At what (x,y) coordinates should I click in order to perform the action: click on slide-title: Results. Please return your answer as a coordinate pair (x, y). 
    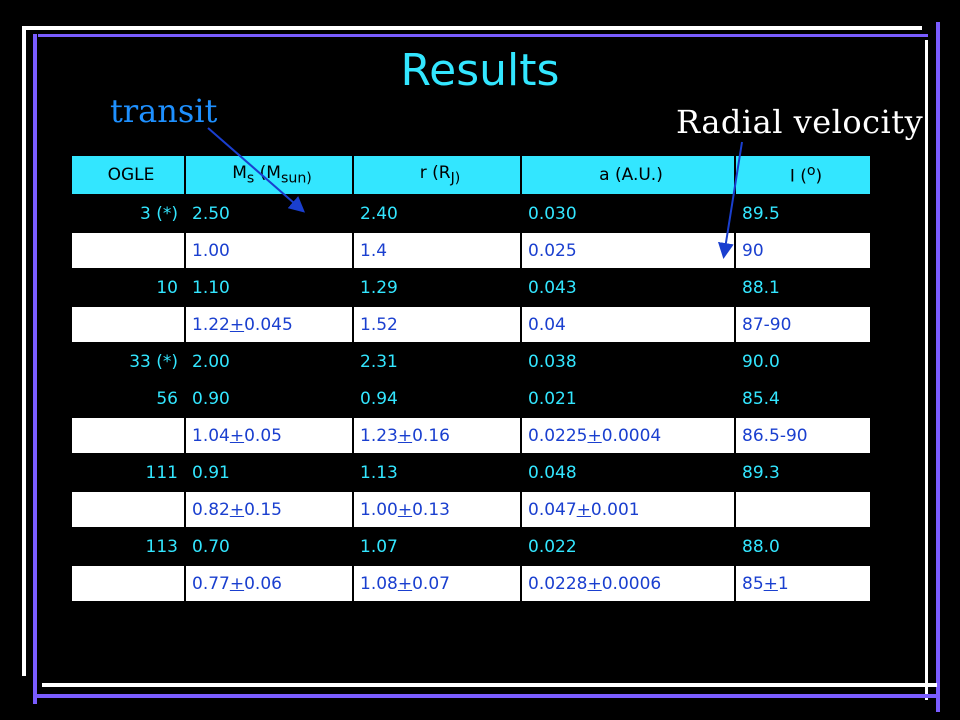
    Looking at the image, I should click on (480, 70).